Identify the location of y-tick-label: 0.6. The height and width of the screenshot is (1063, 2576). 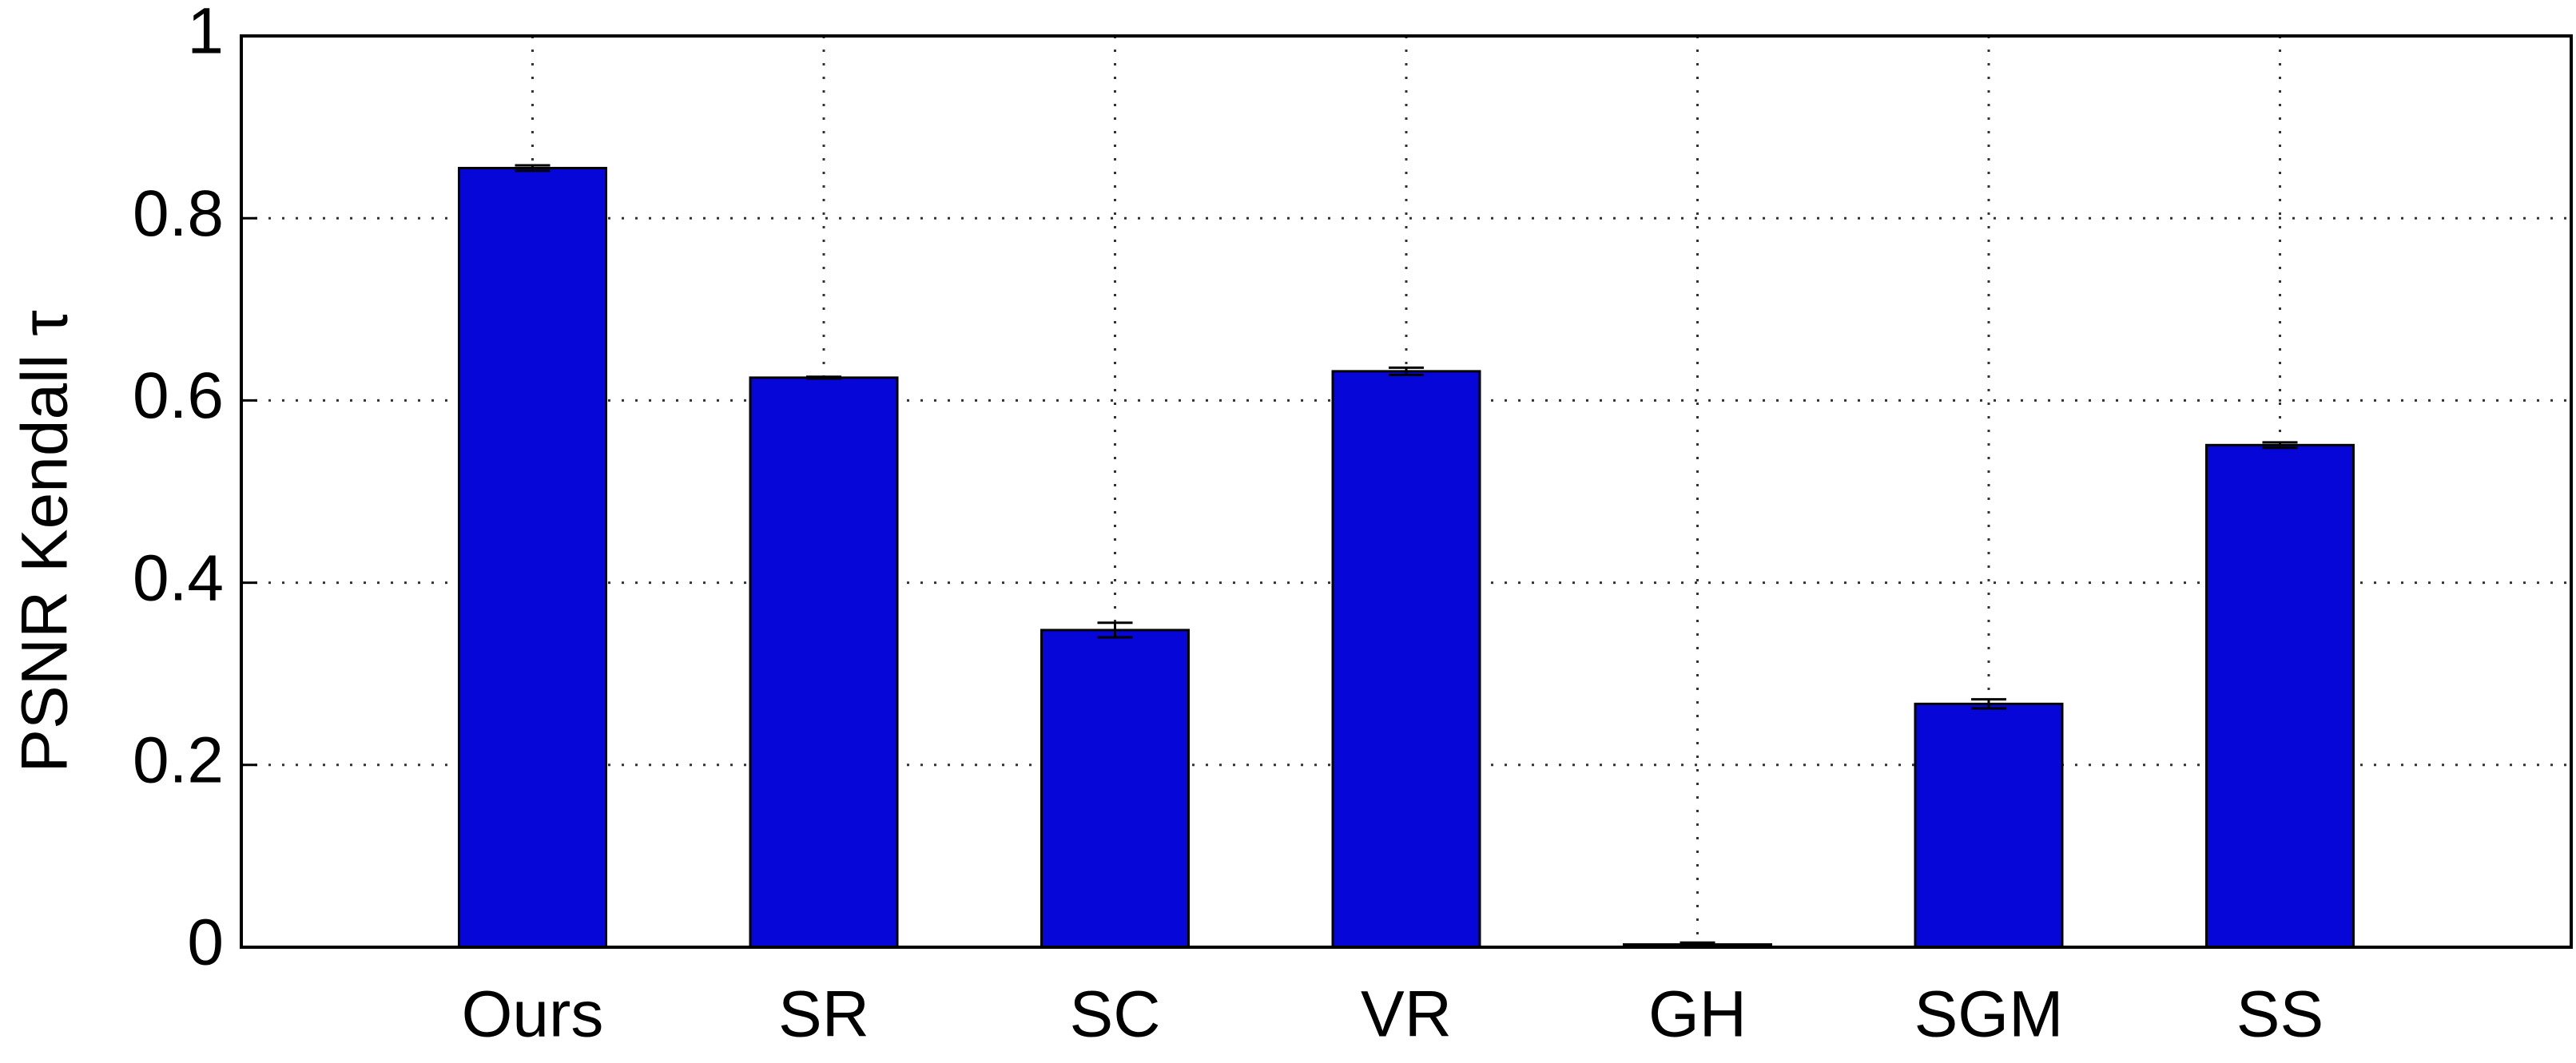
(178, 395).